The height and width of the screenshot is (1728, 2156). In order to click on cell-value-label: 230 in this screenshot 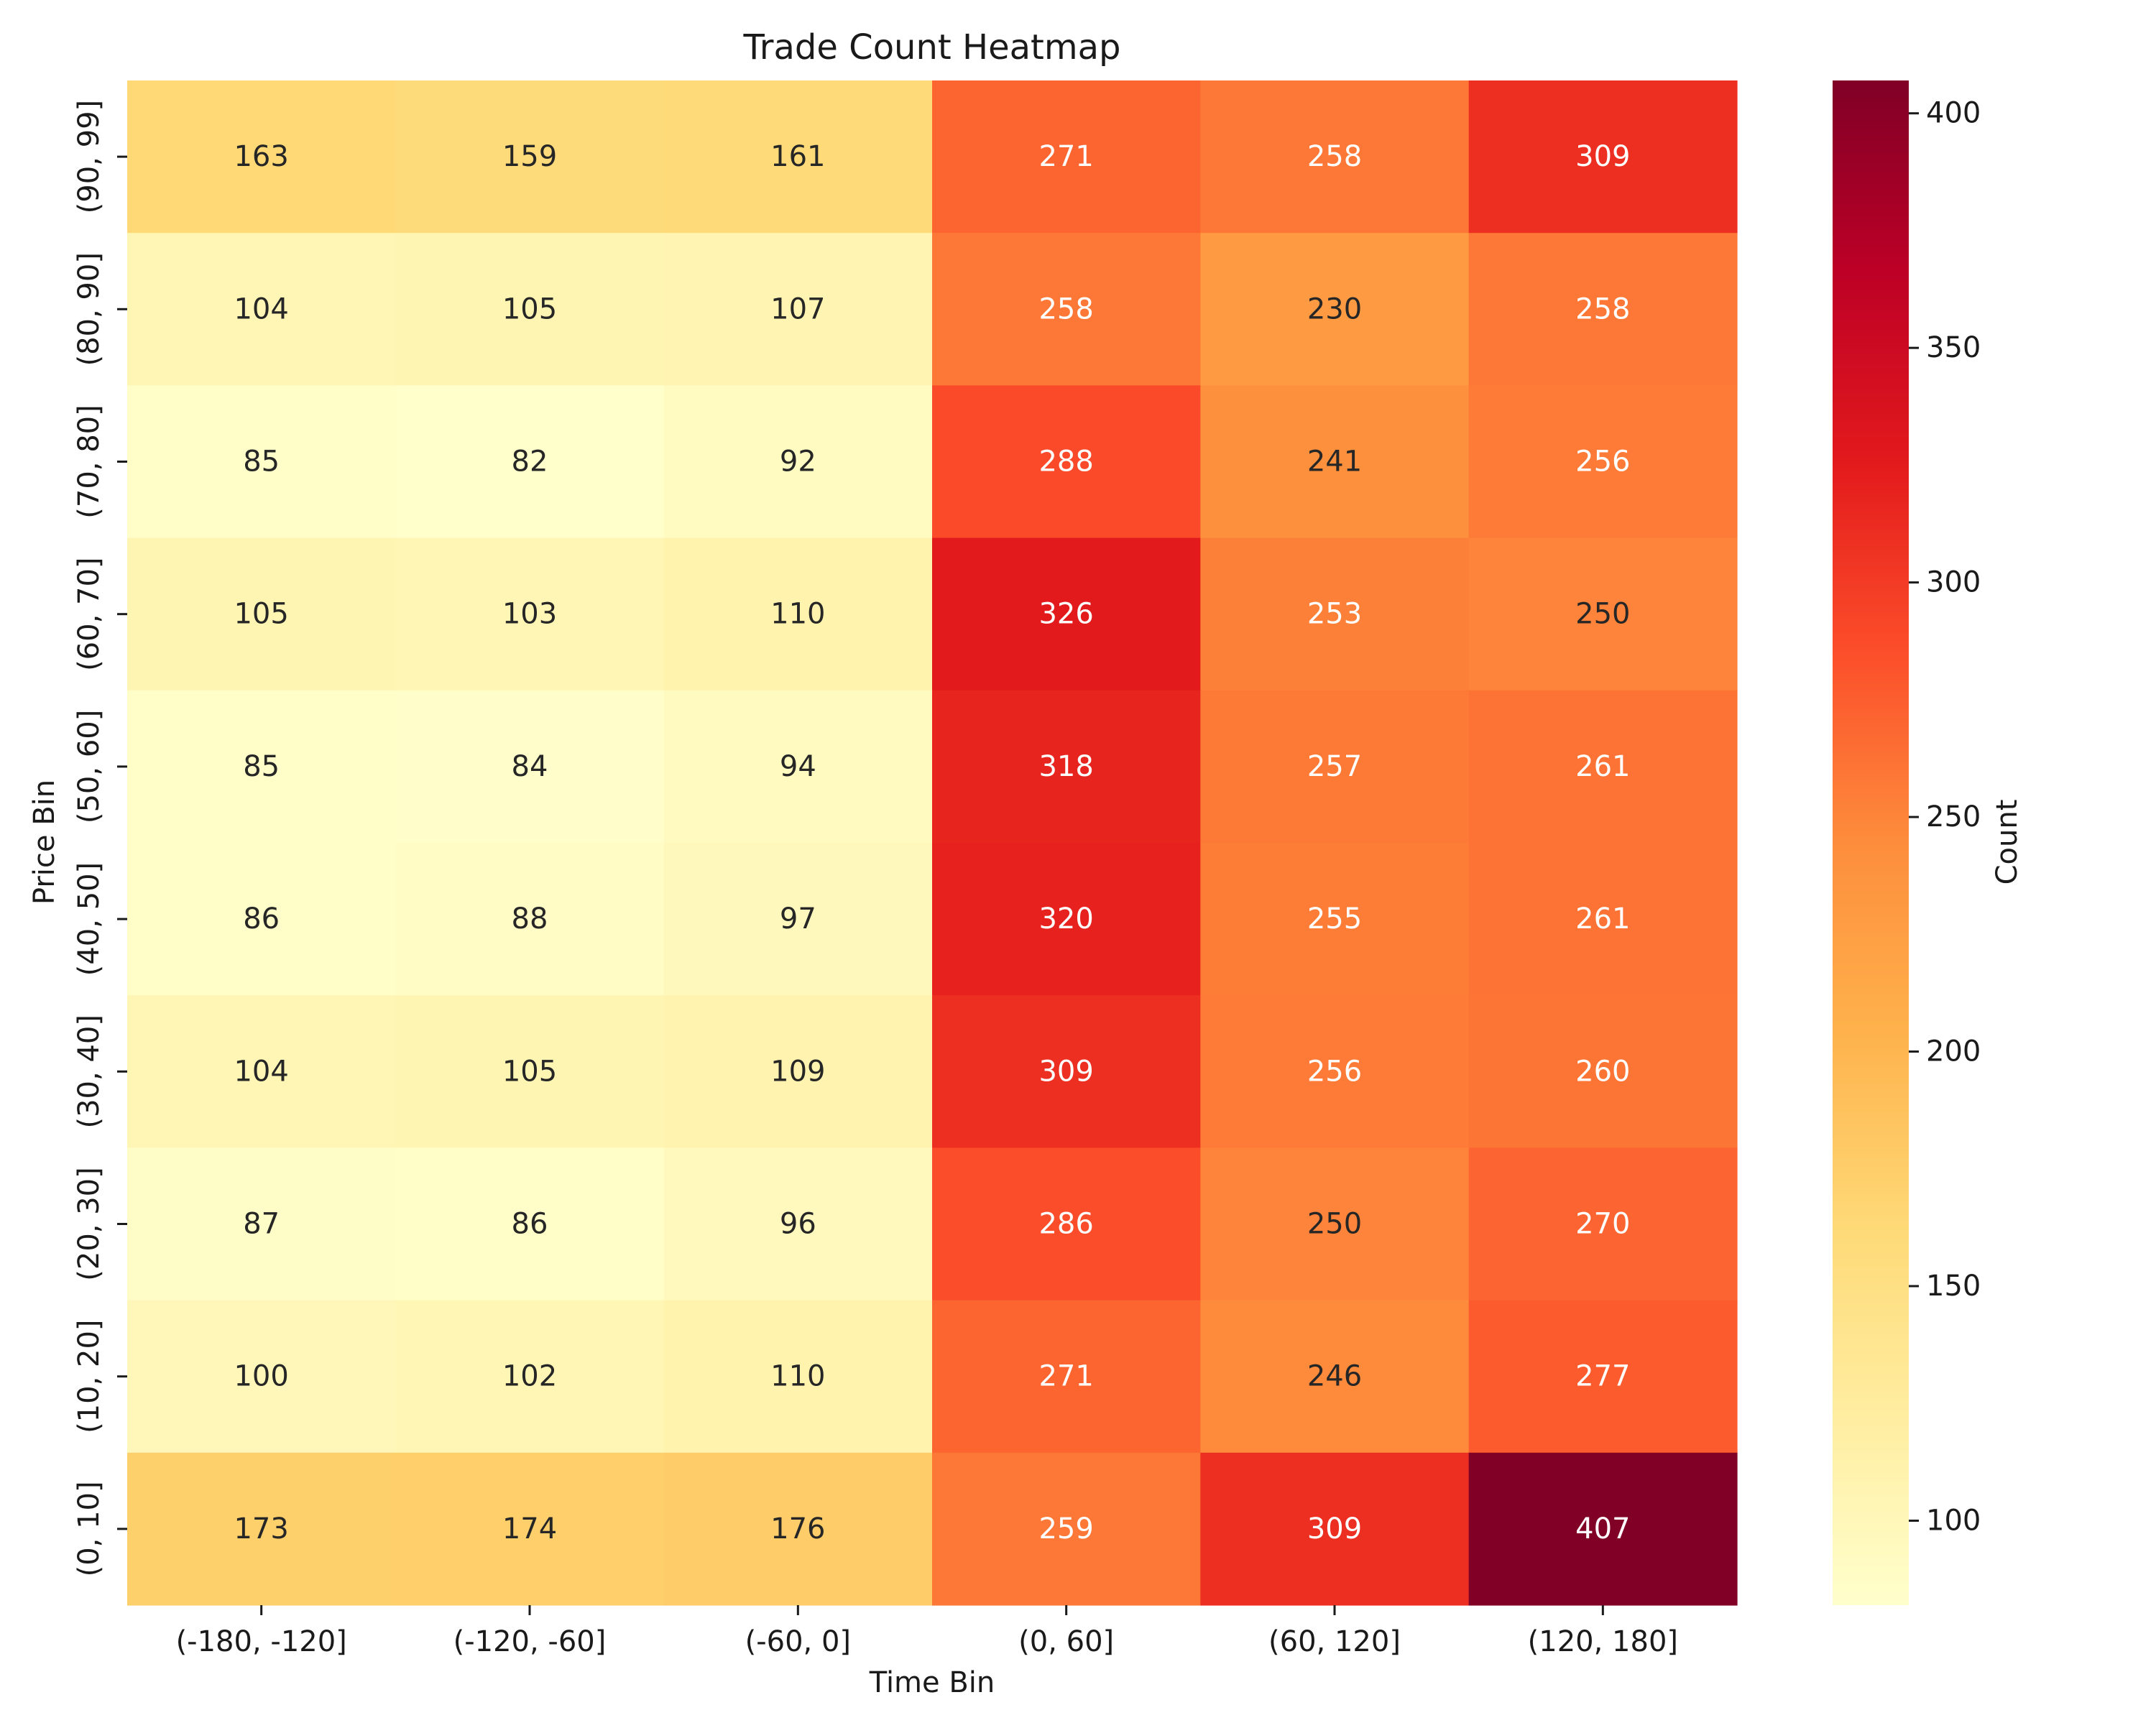, I will do `click(1334, 309)`.